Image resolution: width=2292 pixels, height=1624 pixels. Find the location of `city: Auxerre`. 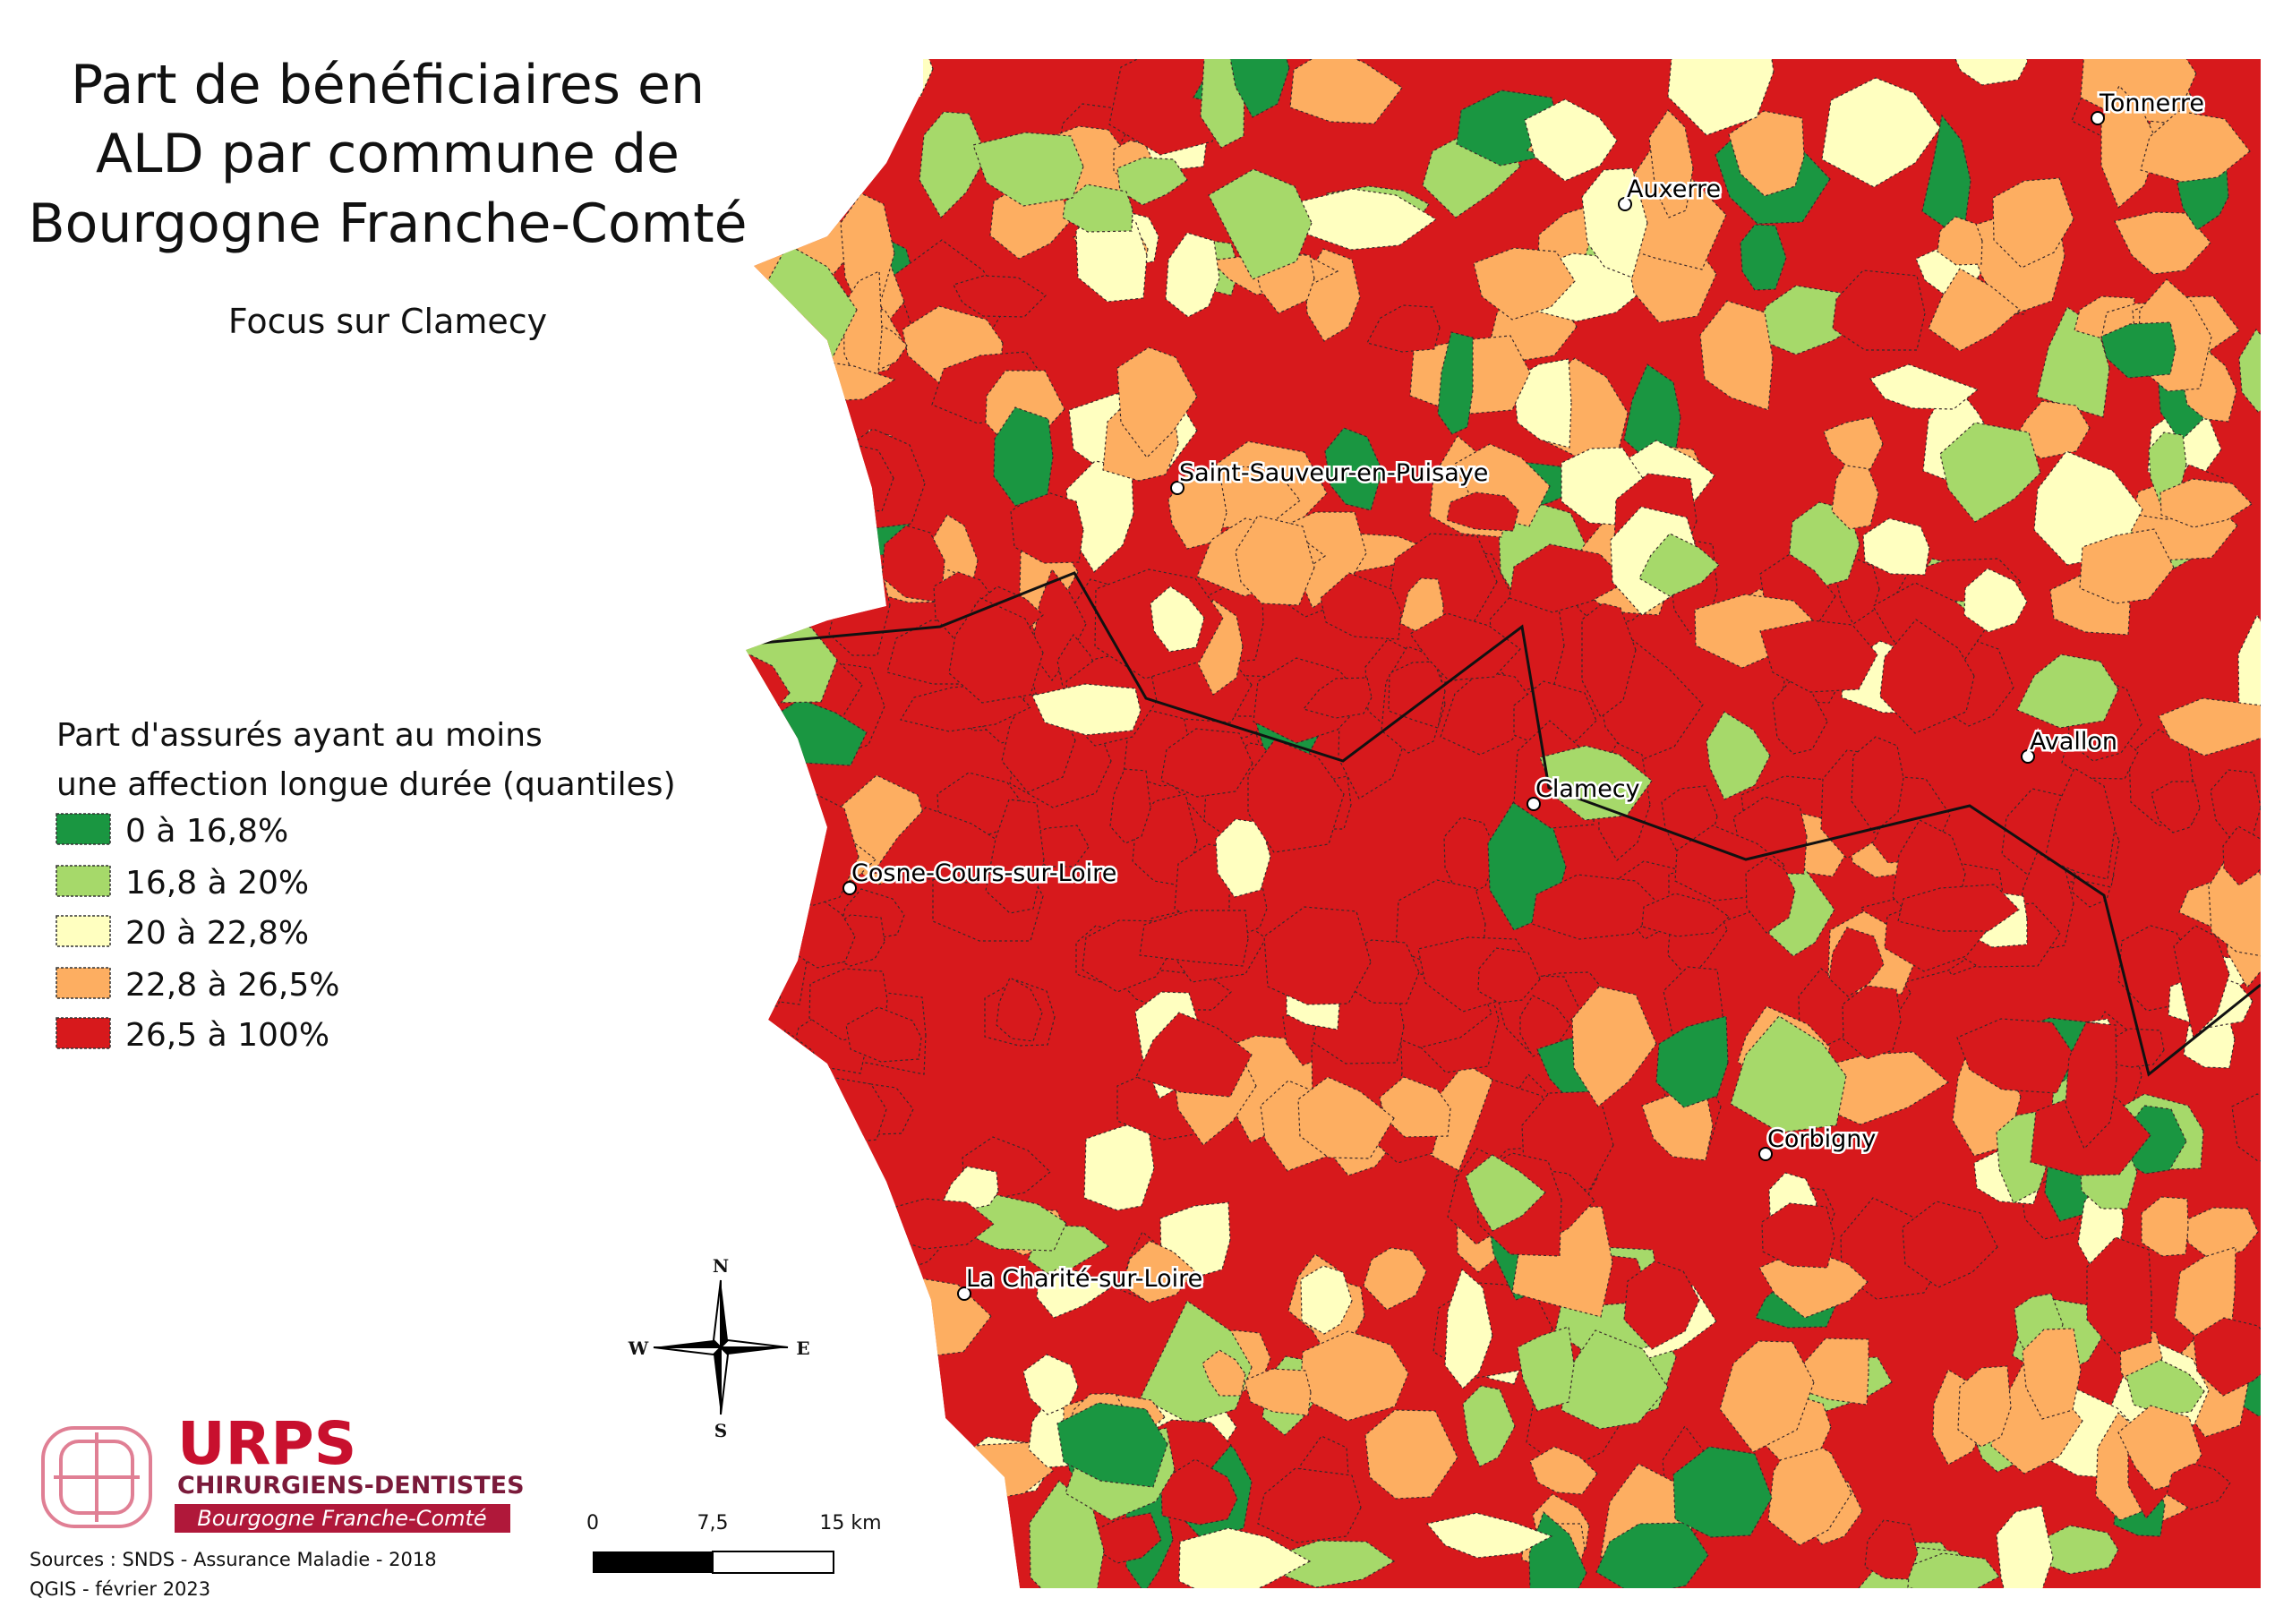

city: Auxerre is located at coordinates (1670, 192).